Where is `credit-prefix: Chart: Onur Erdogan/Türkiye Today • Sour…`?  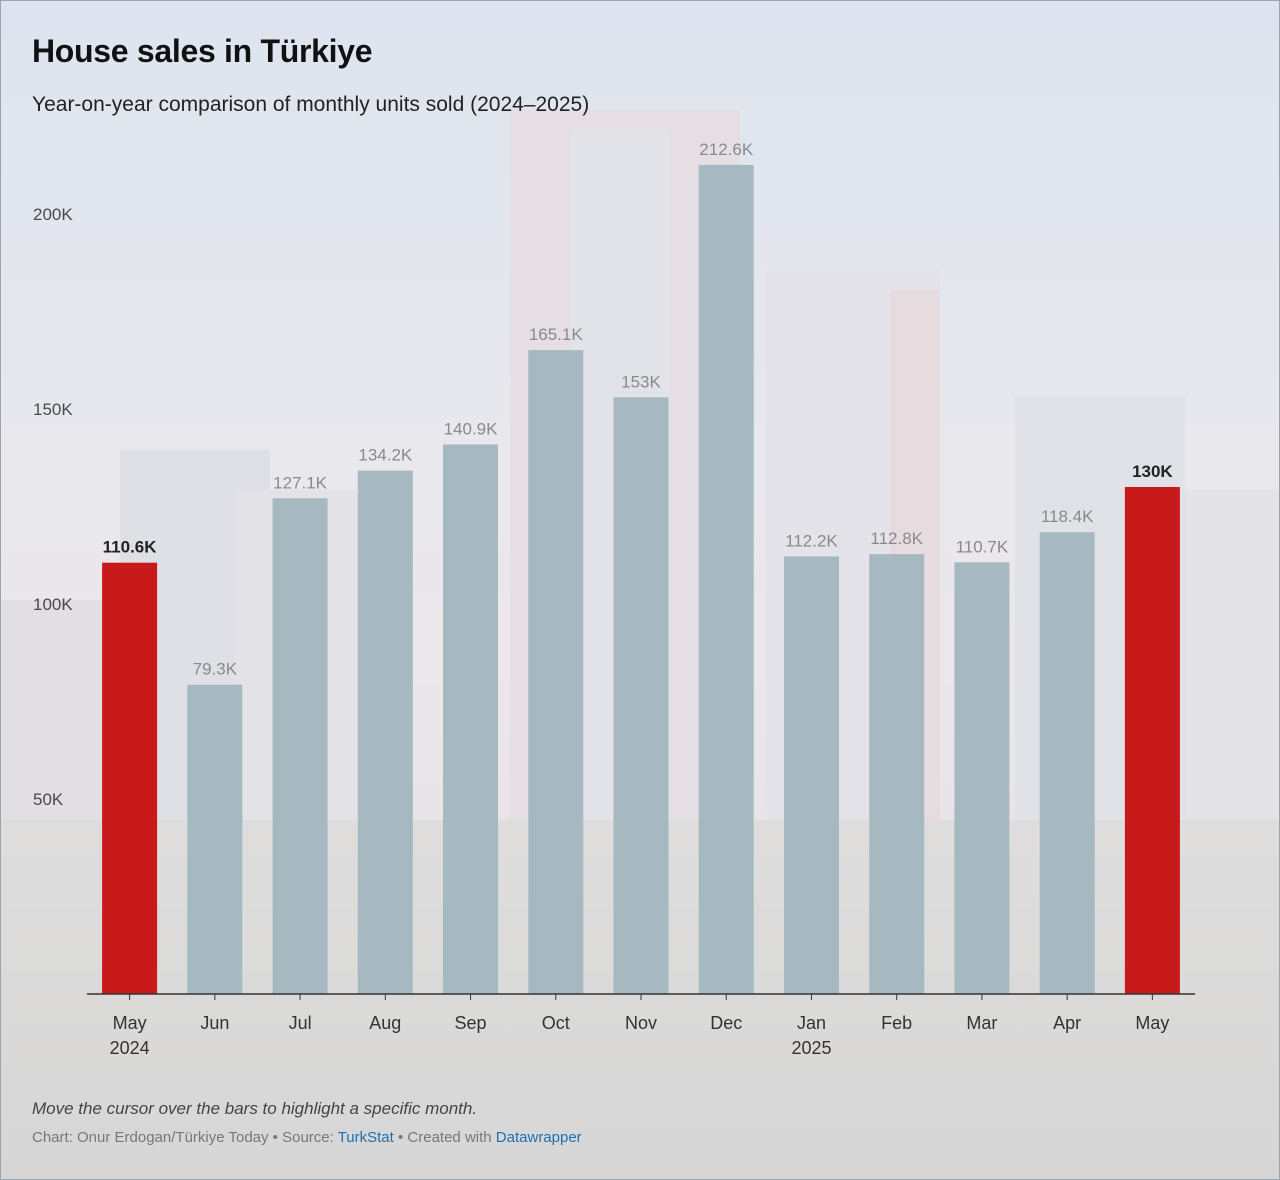 credit-prefix: Chart: Onur Erdogan/Türkiye Today • Sour… is located at coordinates (185, 1137).